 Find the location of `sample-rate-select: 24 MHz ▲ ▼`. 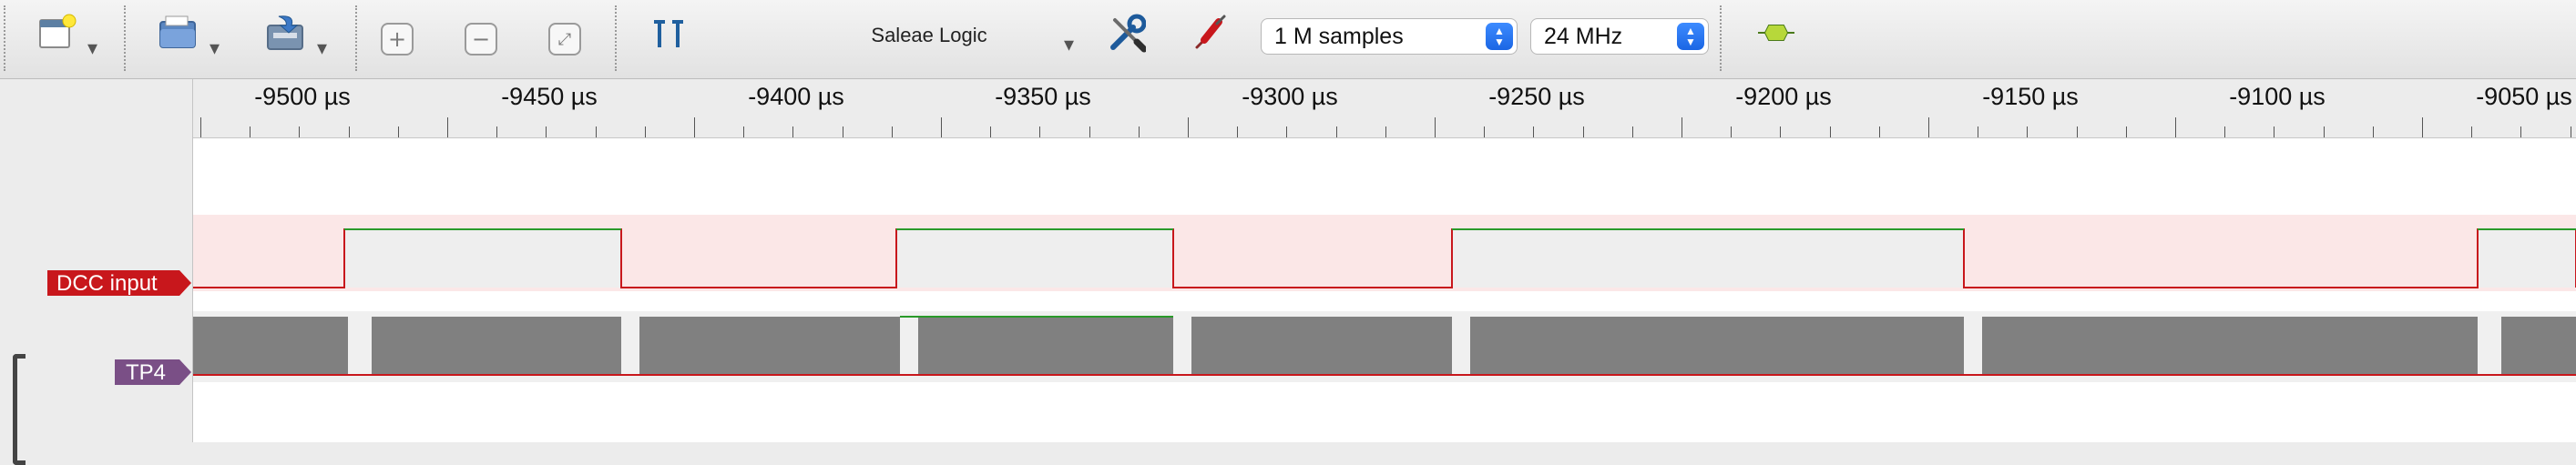

sample-rate-select: 24 MHz ▲ ▼ is located at coordinates (1619, 36).